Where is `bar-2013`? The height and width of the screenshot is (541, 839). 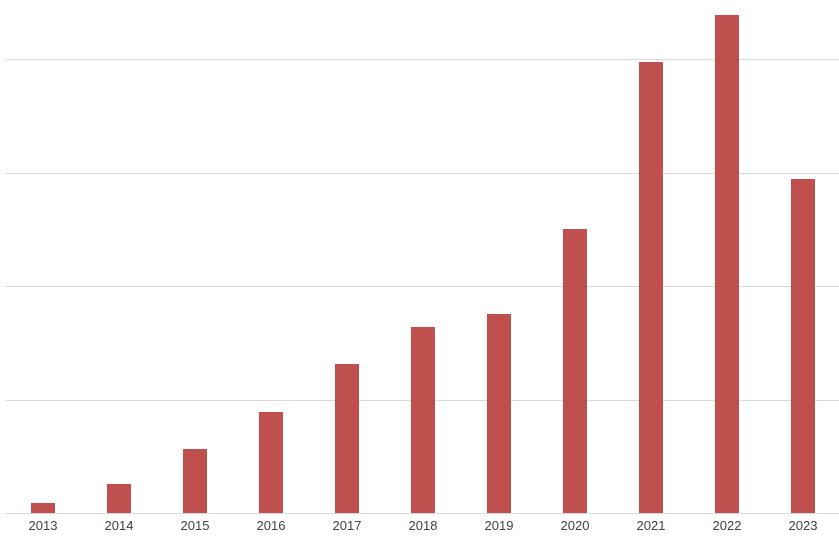 bar-2013 is located at coordinates (43, 507).